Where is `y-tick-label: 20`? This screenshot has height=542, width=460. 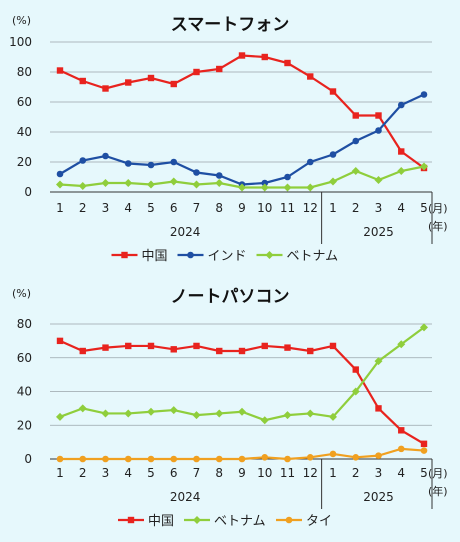 y-tick-label: 20 is located at coordinates (24, 162).